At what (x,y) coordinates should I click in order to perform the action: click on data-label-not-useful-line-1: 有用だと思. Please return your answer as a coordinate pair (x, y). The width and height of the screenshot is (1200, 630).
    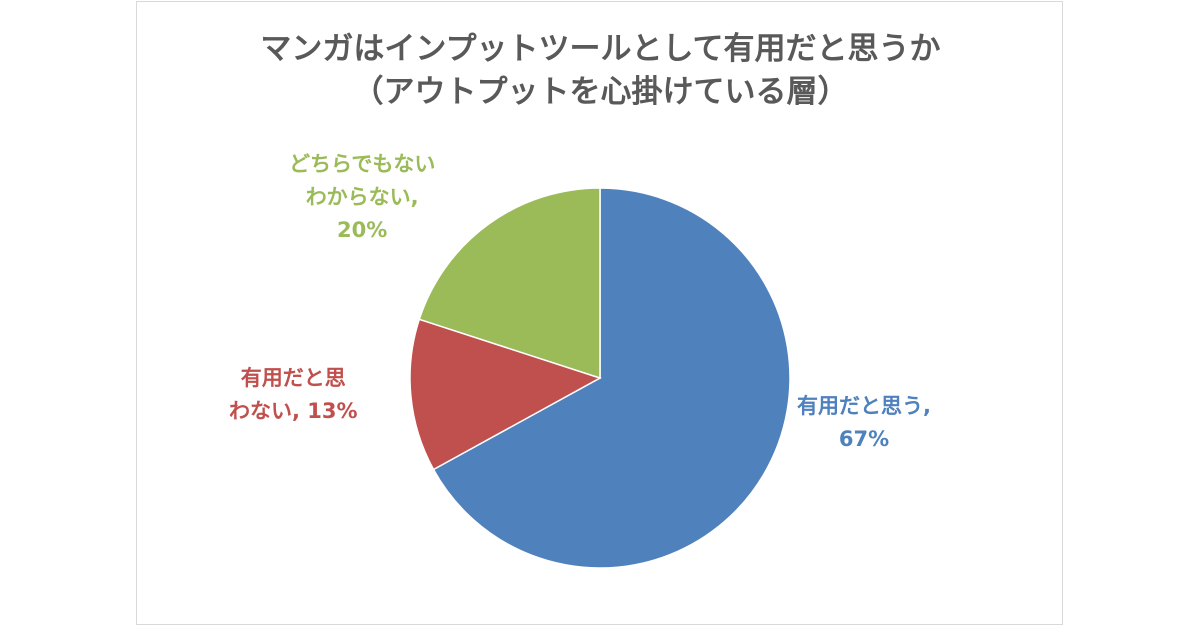
    Looking at the image, I should click on (293, 378).